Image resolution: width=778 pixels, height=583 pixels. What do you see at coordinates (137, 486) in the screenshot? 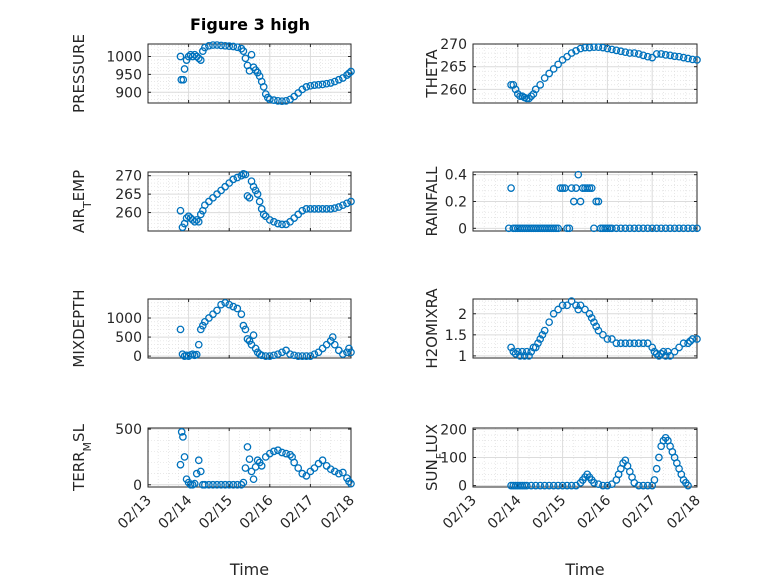
I see `y-tick-label: 0` at bounding box center [137, 486].